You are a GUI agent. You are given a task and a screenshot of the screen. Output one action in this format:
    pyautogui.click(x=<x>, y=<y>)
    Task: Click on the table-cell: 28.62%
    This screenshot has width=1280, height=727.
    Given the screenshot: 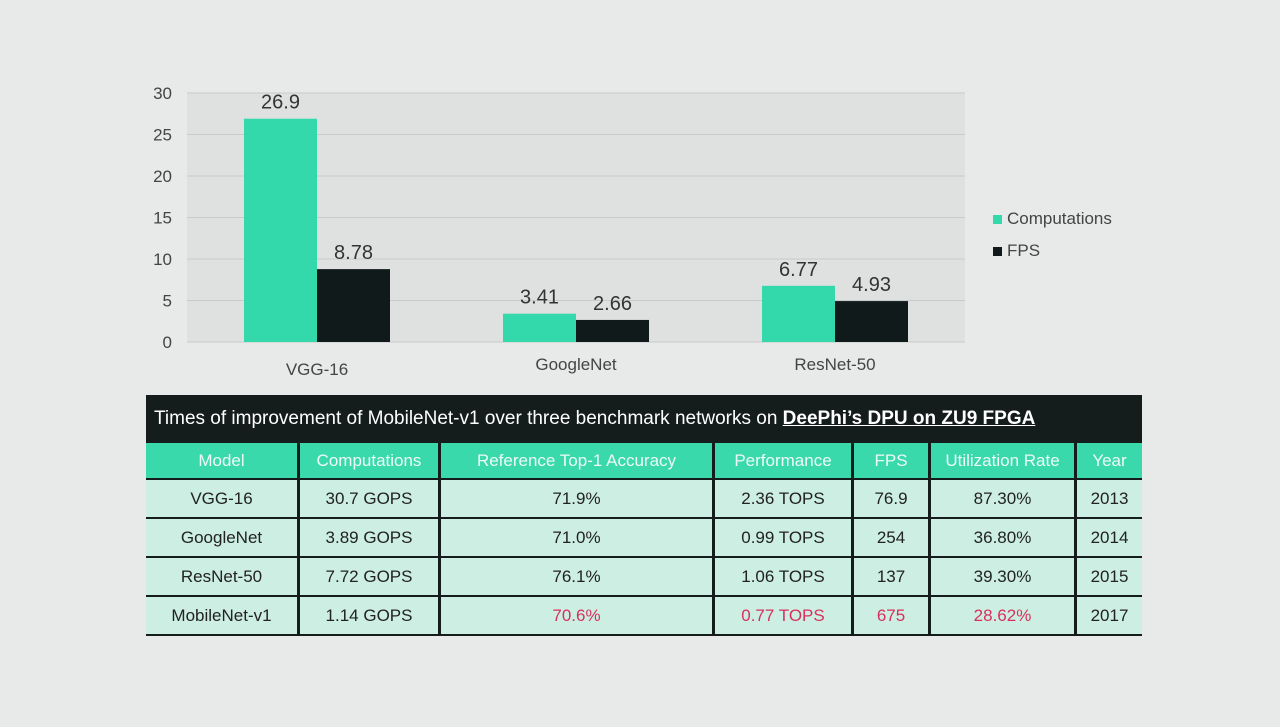 What is the action you would take?
    pyautogui.click(x=1002, y=615)
    